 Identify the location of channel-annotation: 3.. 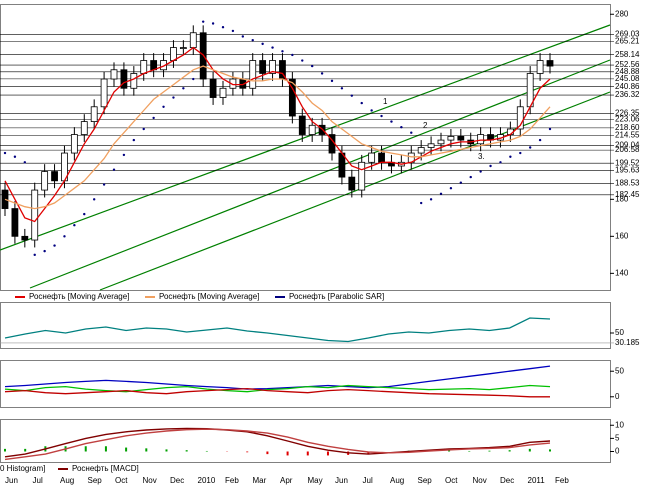
(481, 156).